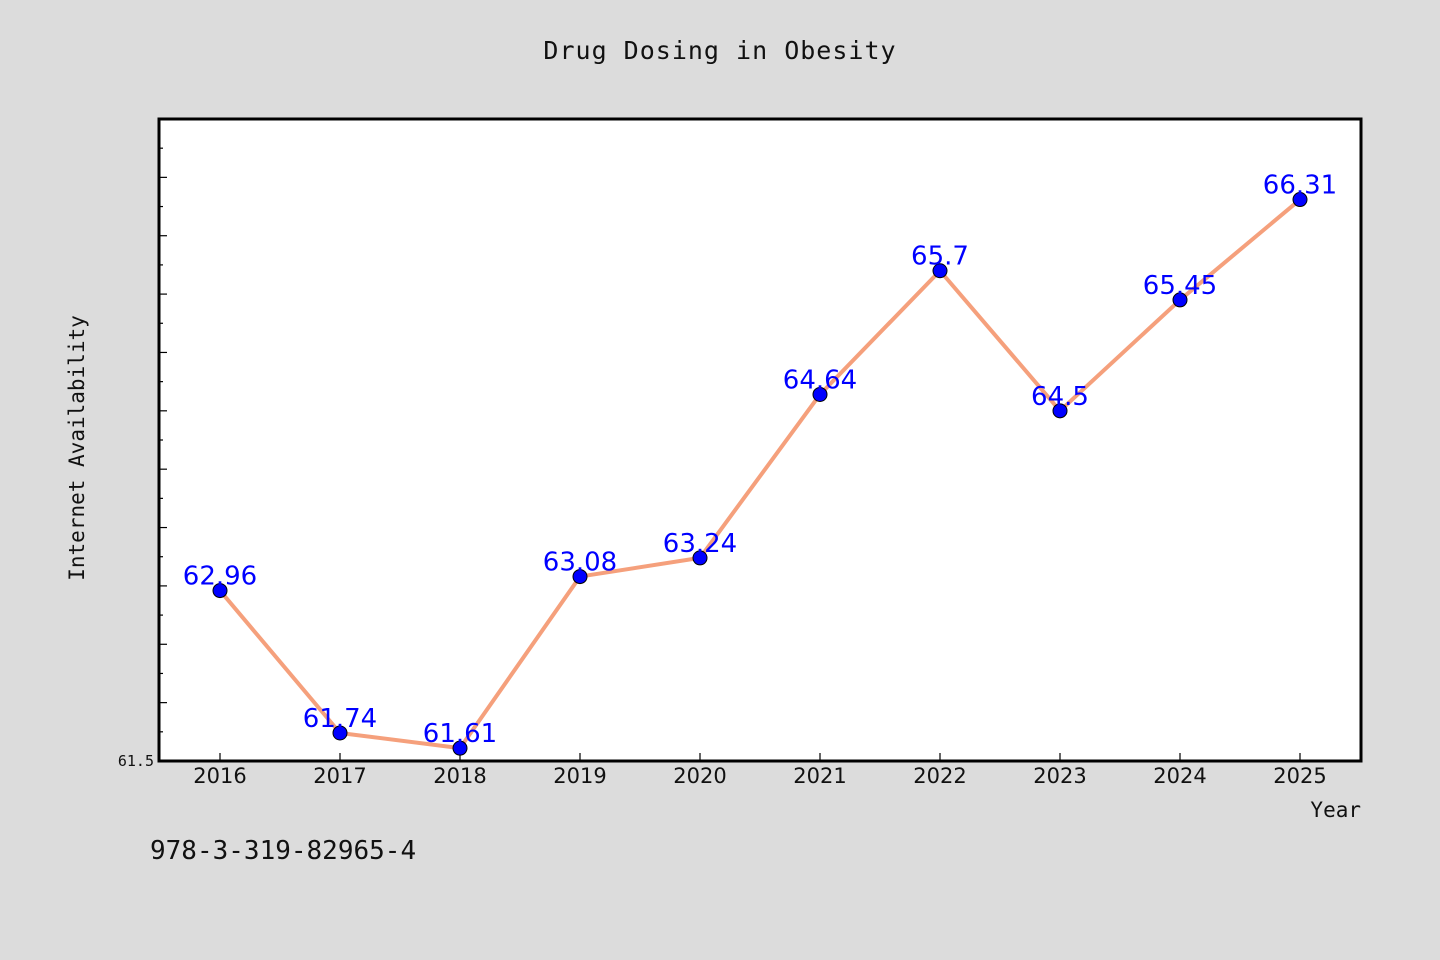  I want to click on x-tick-label: 2017, so click(339, 776).